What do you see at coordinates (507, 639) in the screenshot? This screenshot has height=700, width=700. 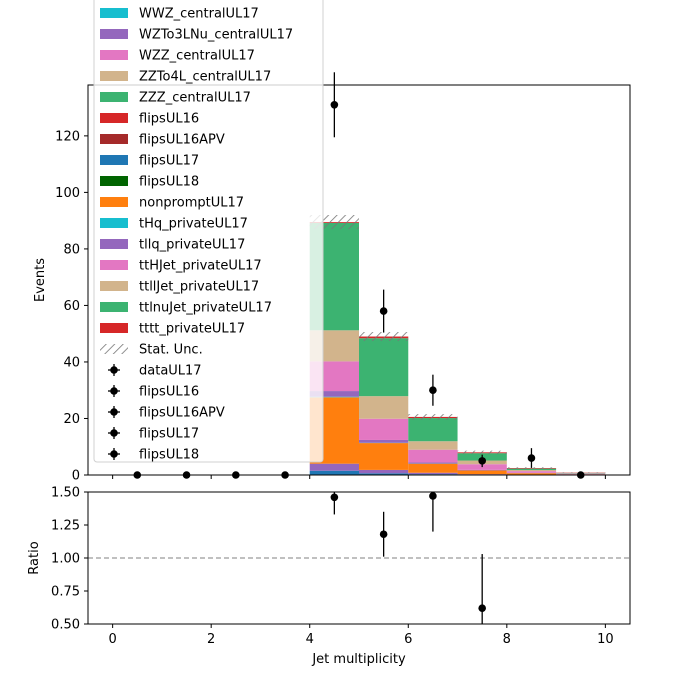 I see `x-tick-label: 8` at bounding box center [507, 639].